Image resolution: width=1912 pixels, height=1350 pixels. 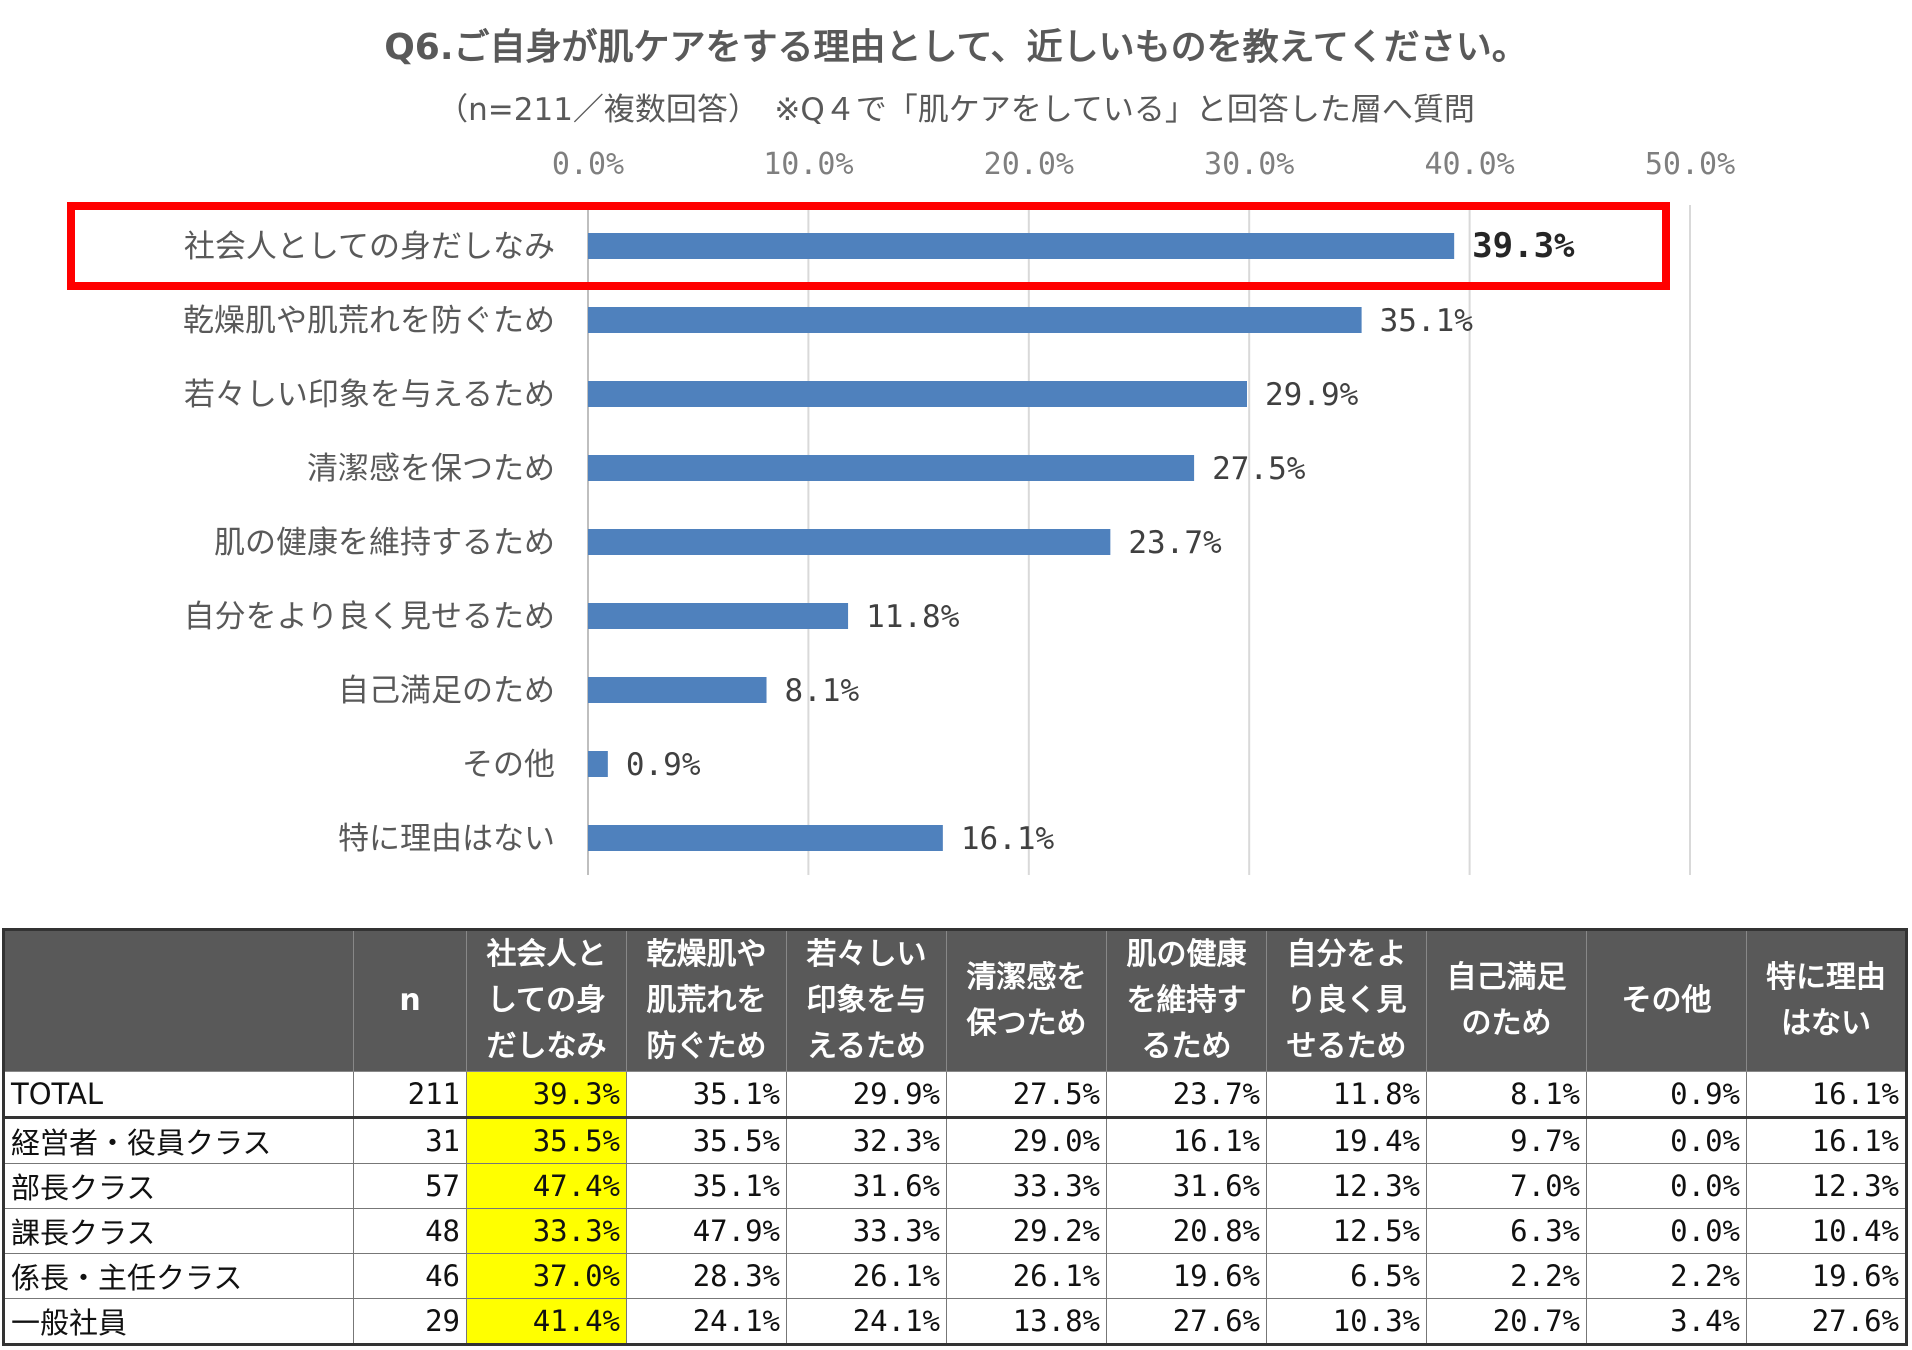 I want to click on header-cell: 清潔感を 保つため, so click(x=1026, y=1000).